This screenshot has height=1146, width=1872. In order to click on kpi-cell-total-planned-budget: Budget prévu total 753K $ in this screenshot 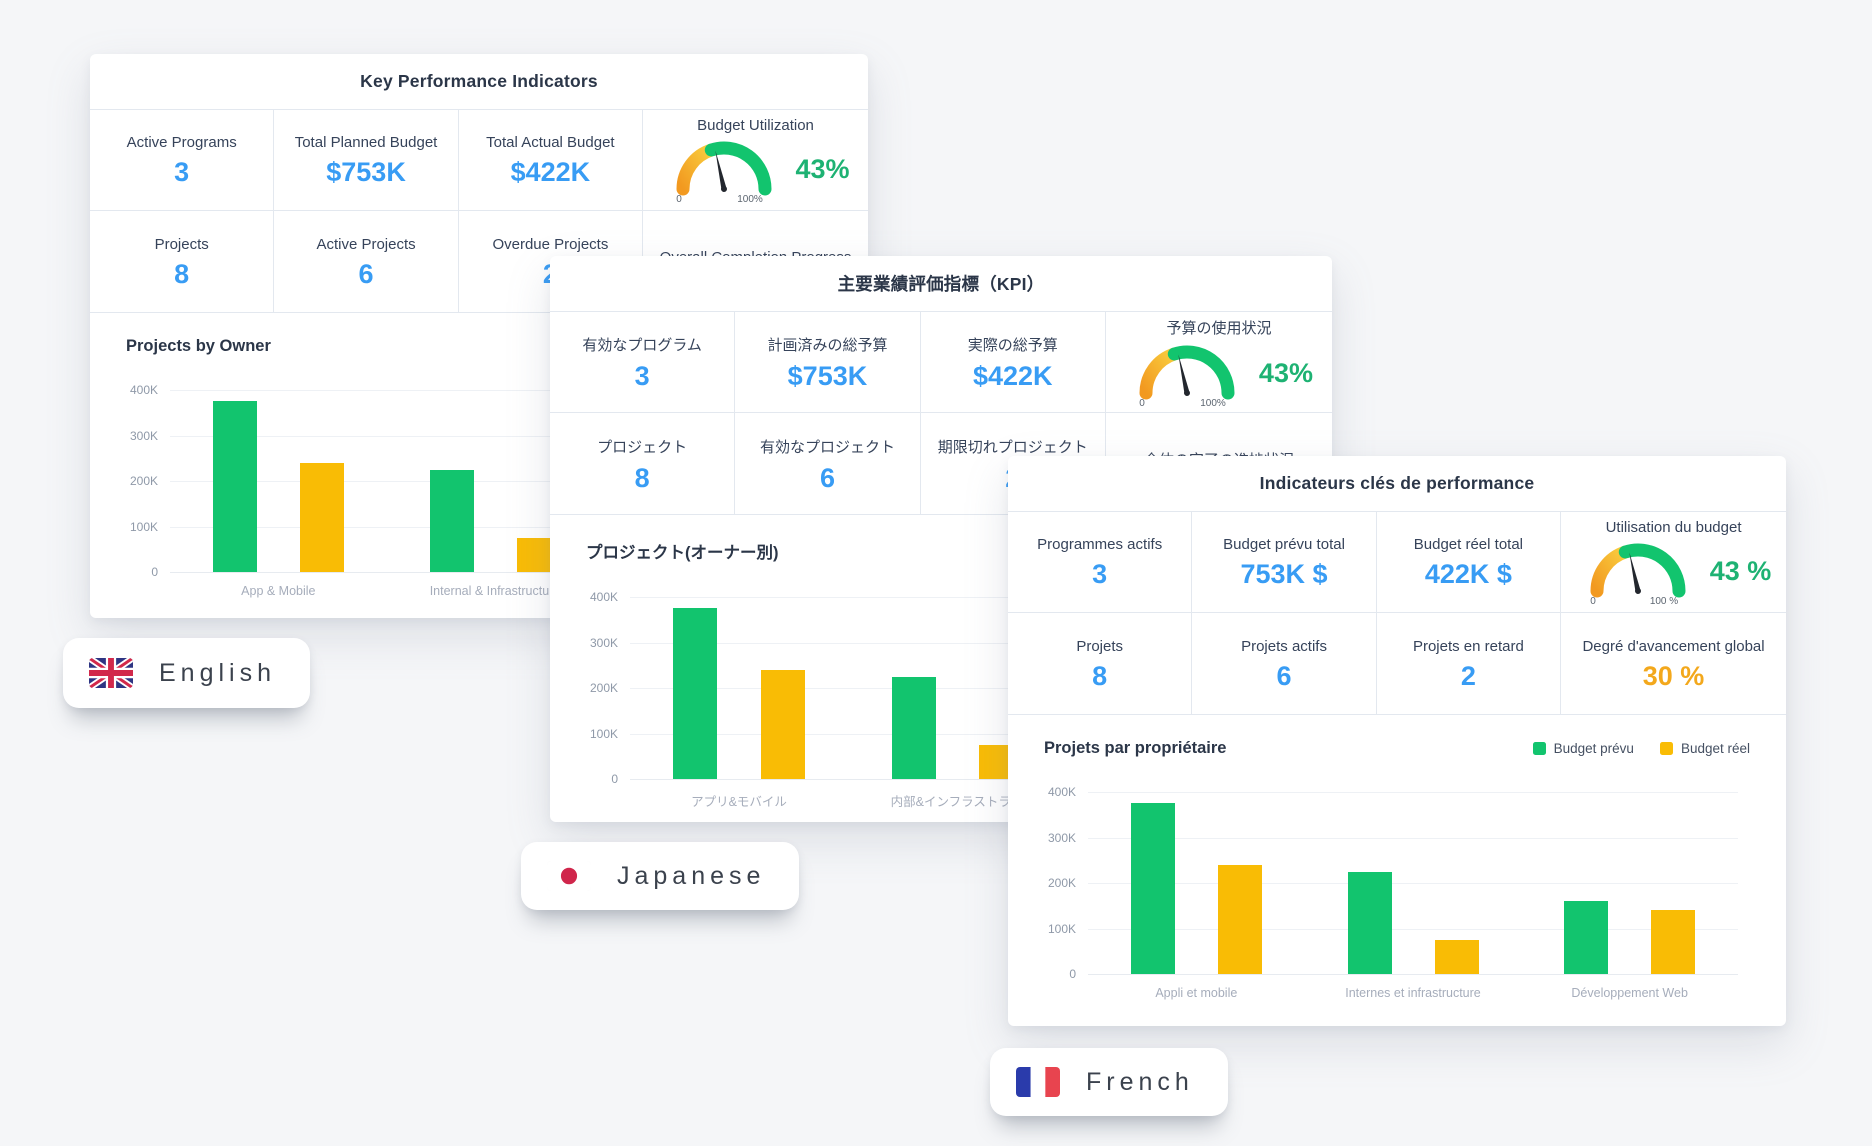, I will do `click(1284, 562)`.